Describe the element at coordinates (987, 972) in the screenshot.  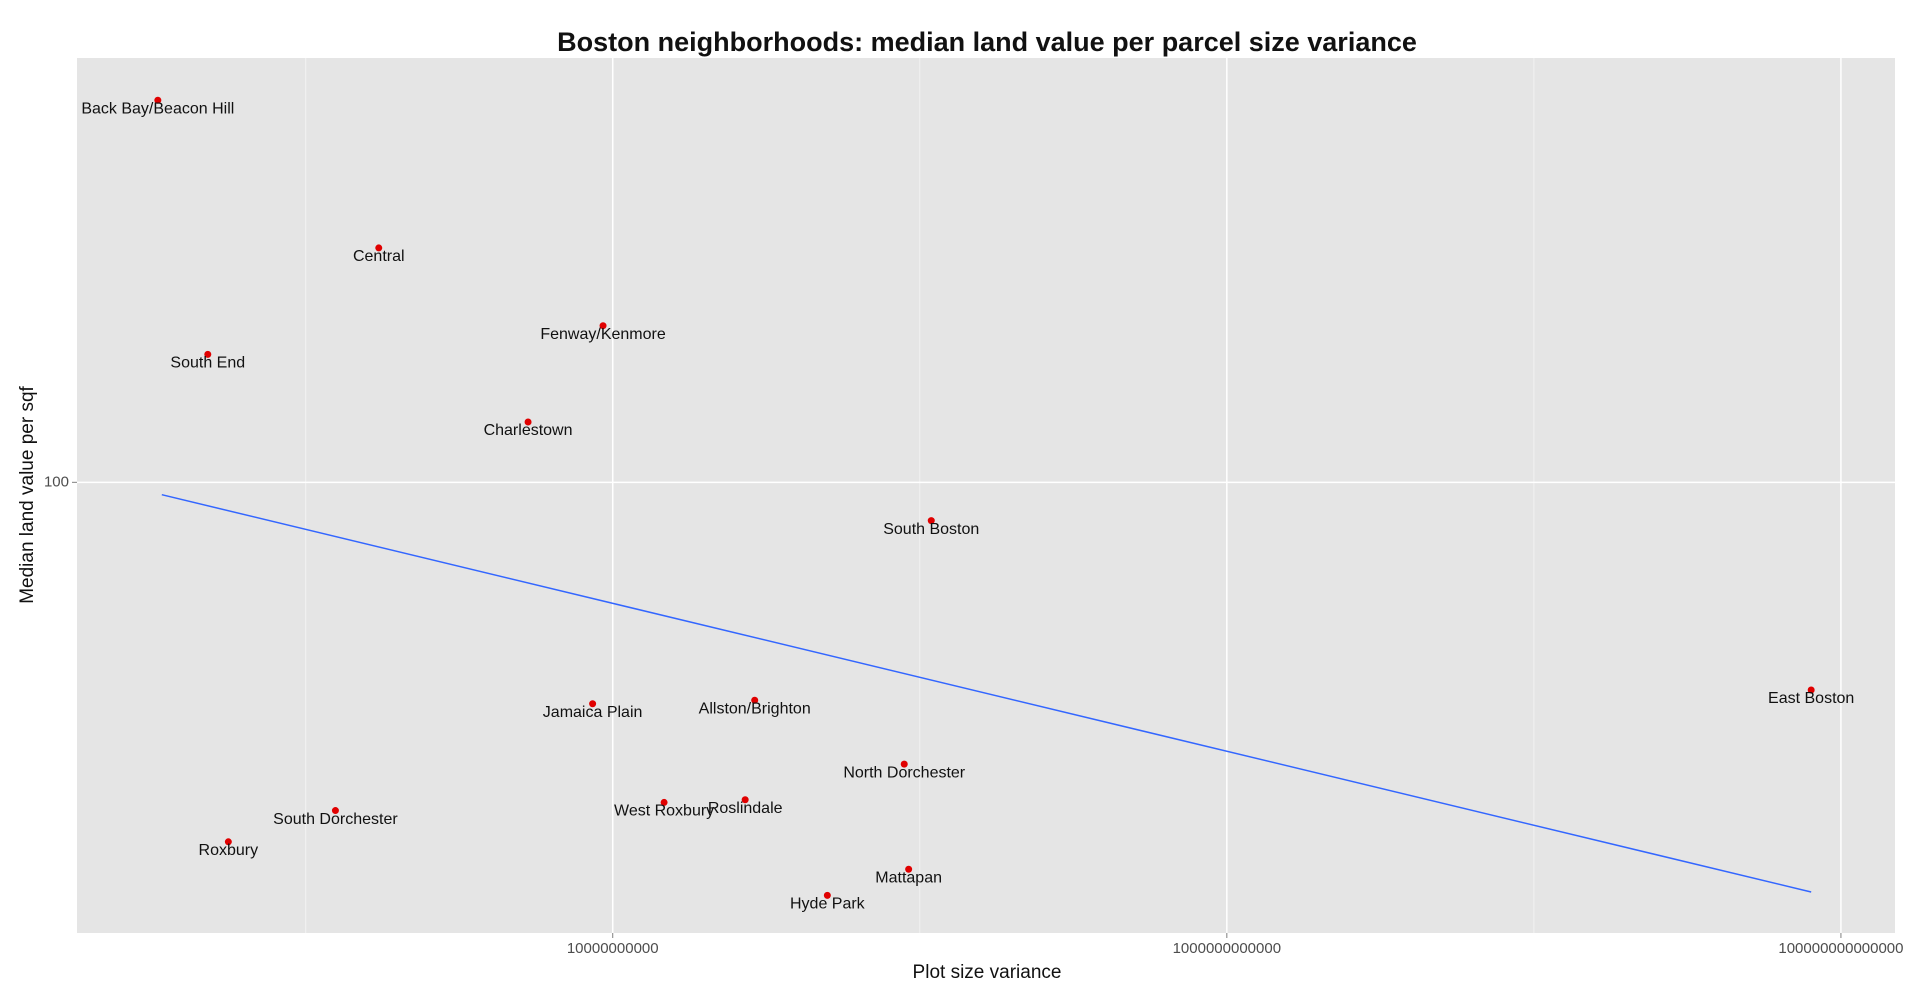
I see `x-axis-label: Plot size variance` at that location.